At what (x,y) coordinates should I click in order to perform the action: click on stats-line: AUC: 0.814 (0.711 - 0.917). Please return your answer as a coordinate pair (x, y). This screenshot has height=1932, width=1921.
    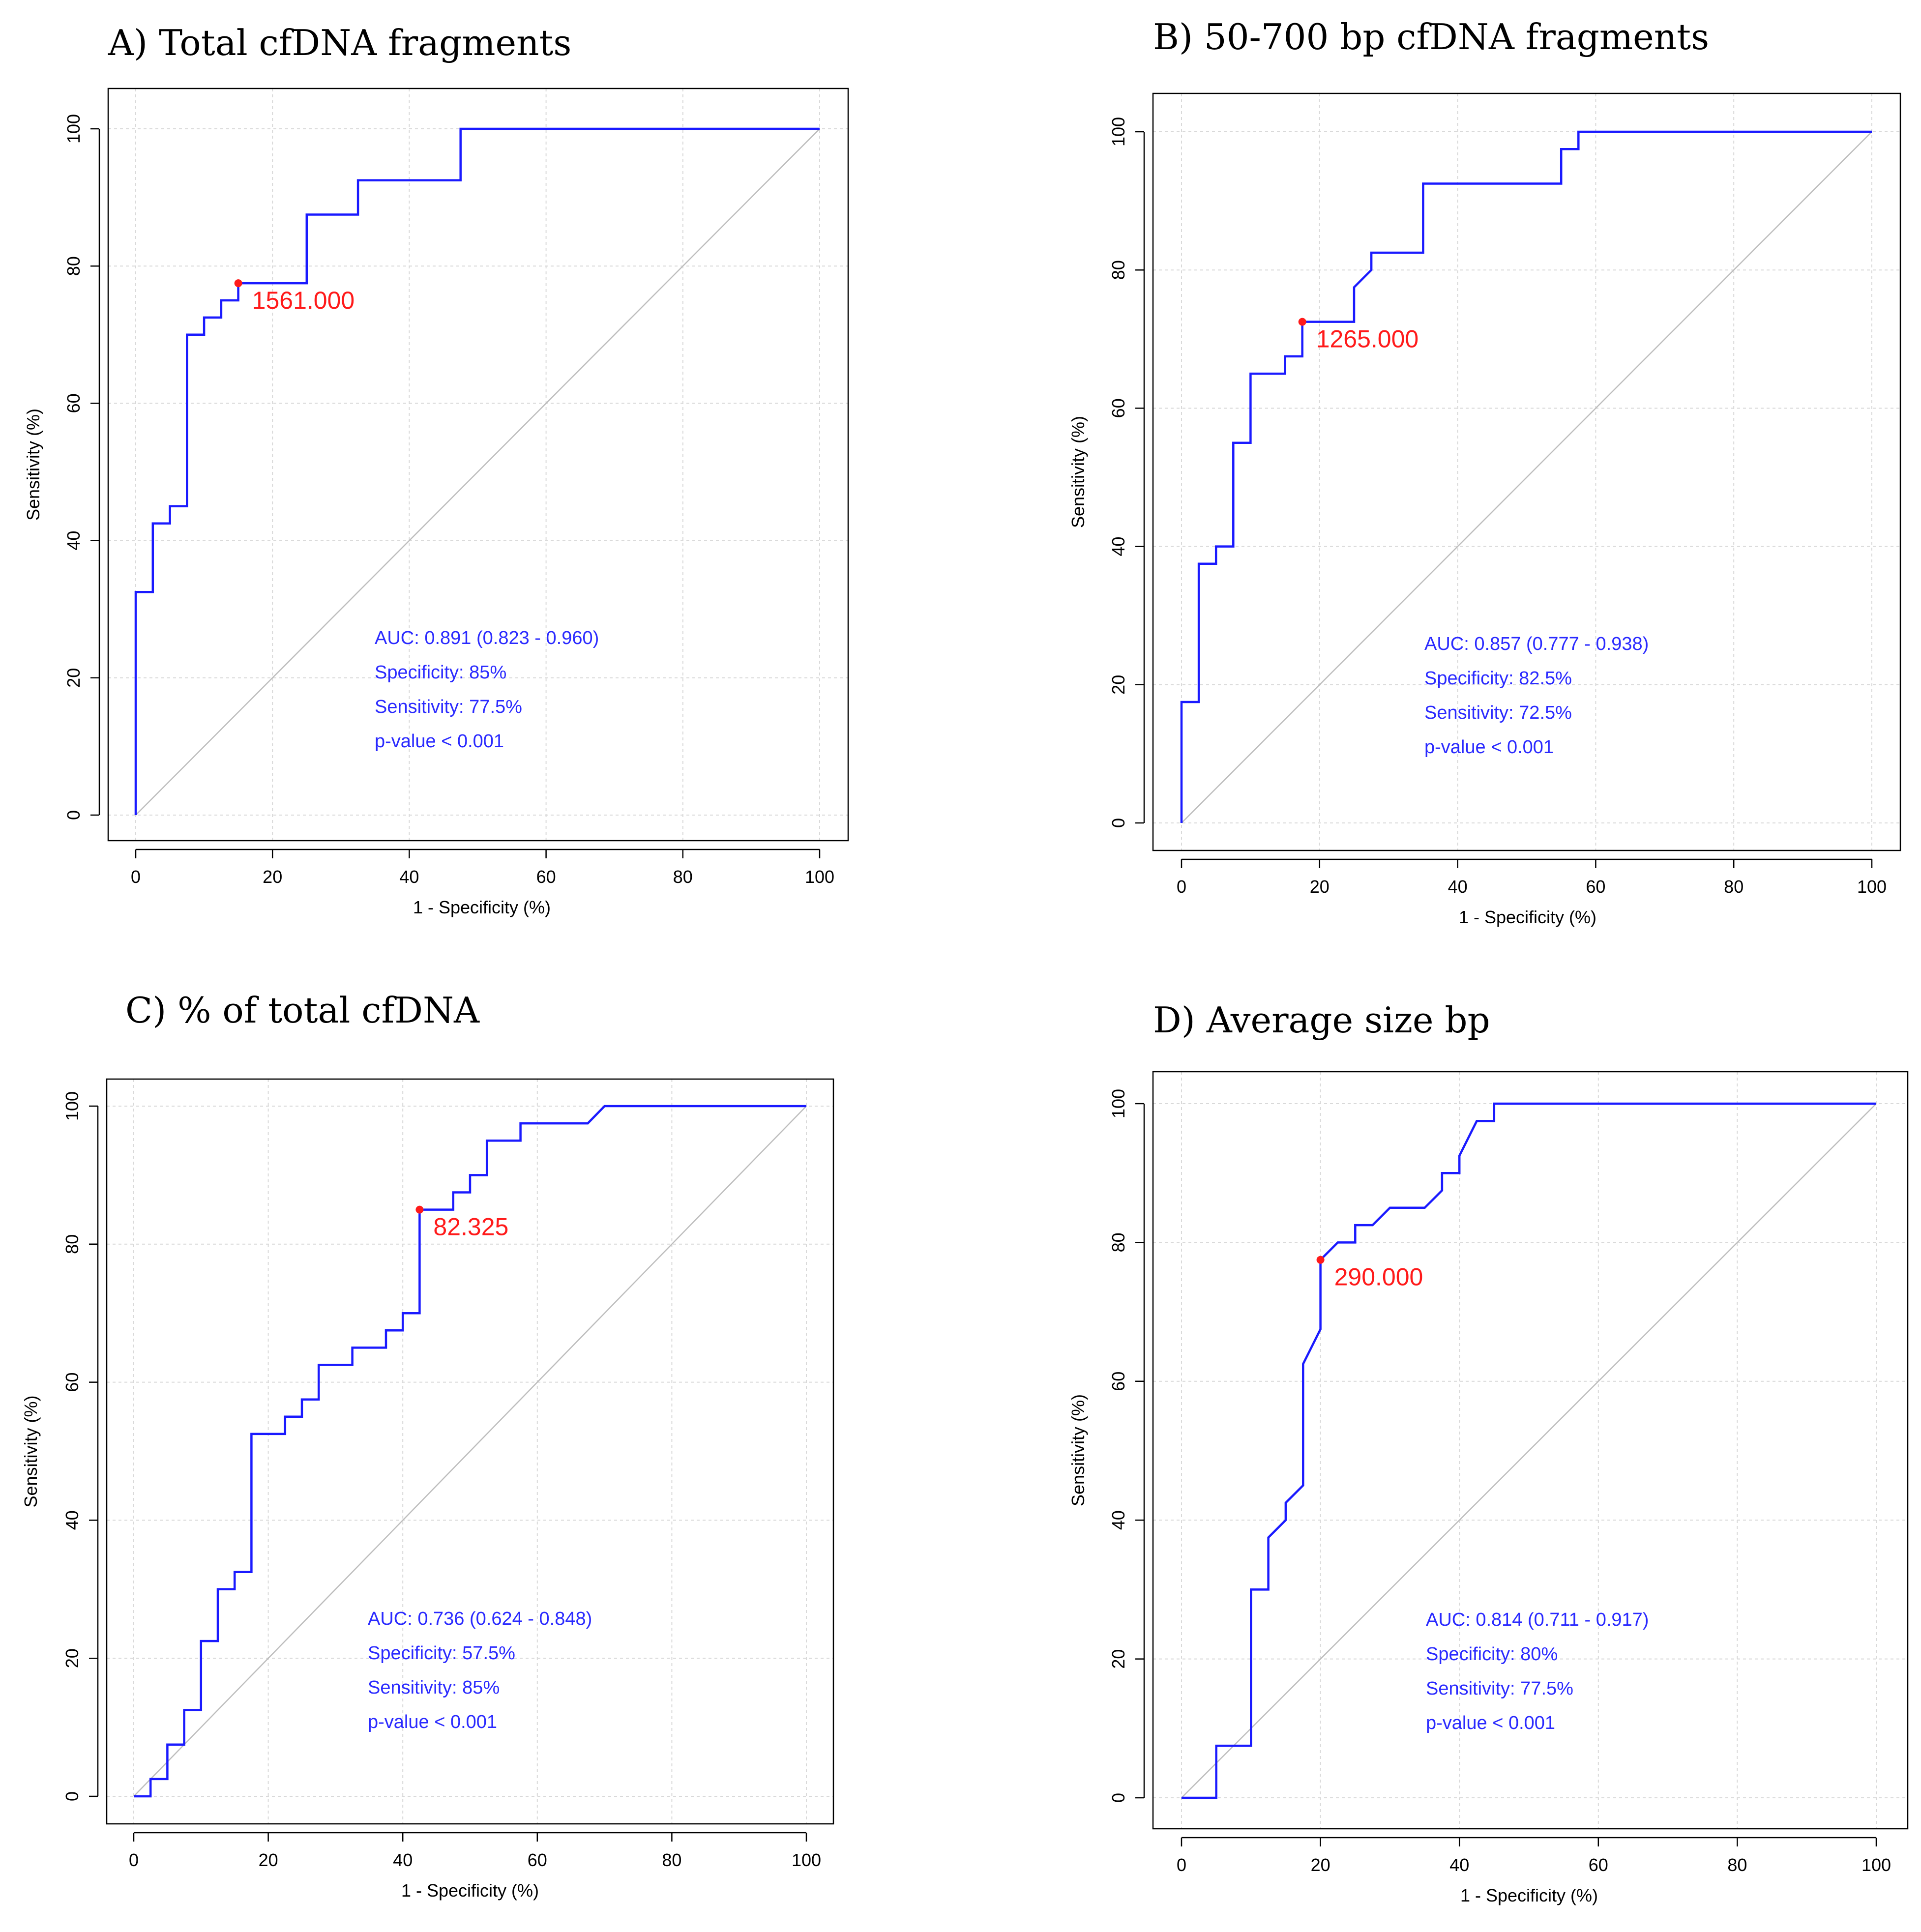
    Looking at the image, I should click on (1537, 1620).